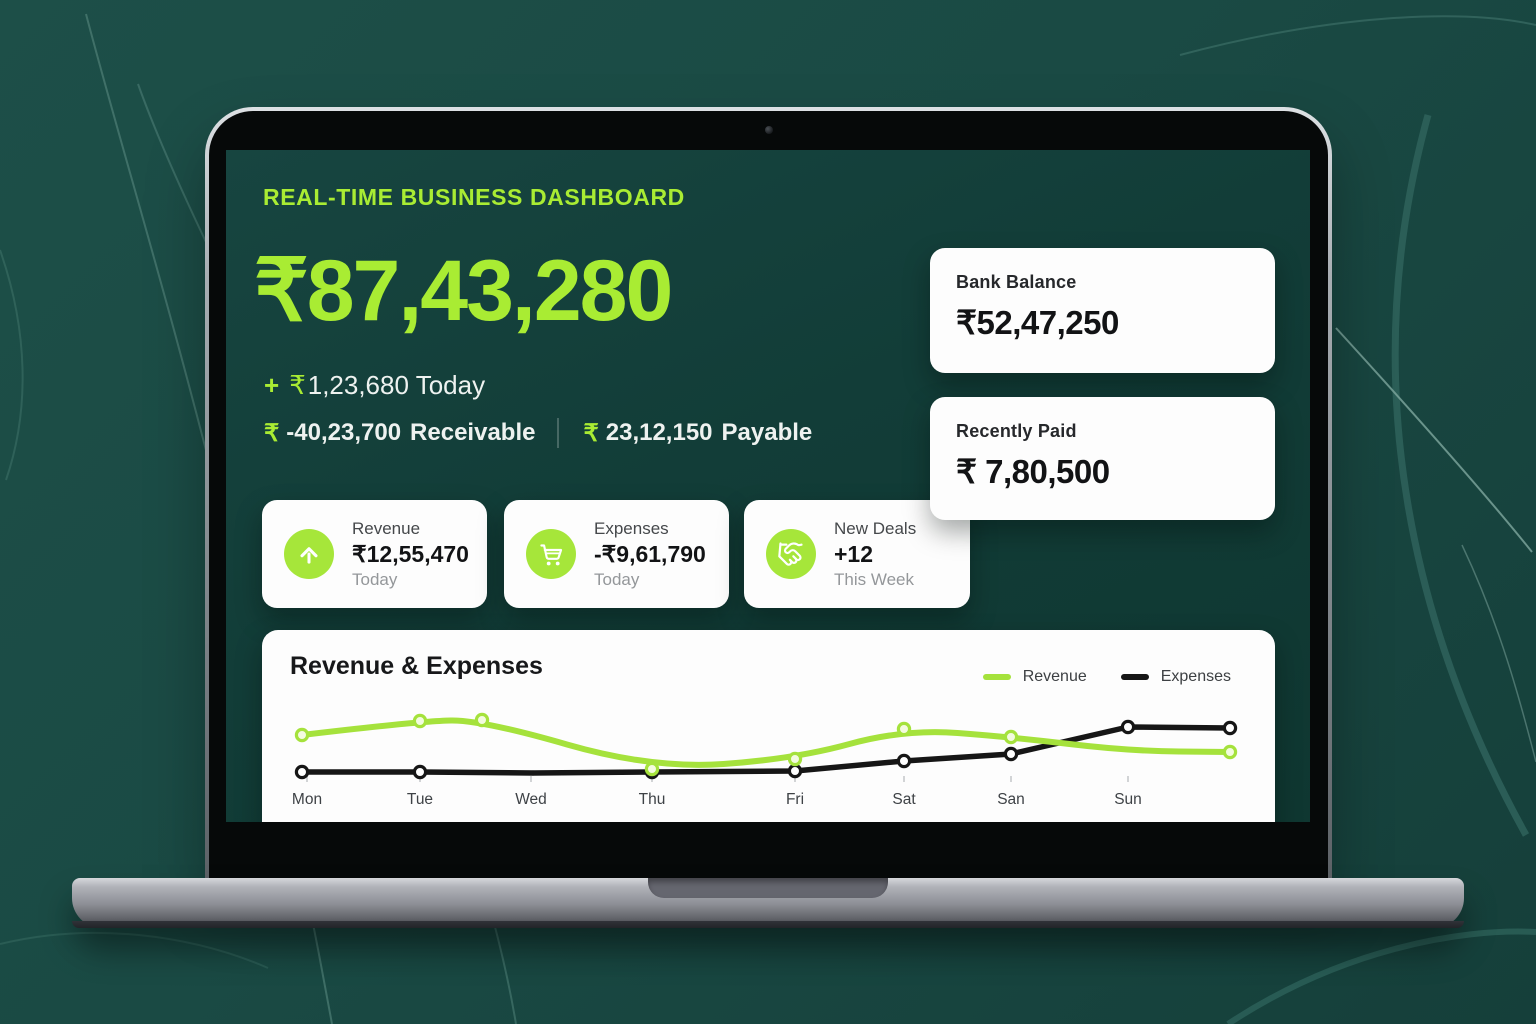 The height and width of the screenshot is (1024, 1536). Describe the element at coordinates (768, 888) in the screenshot. I see `base-notch` at that location.